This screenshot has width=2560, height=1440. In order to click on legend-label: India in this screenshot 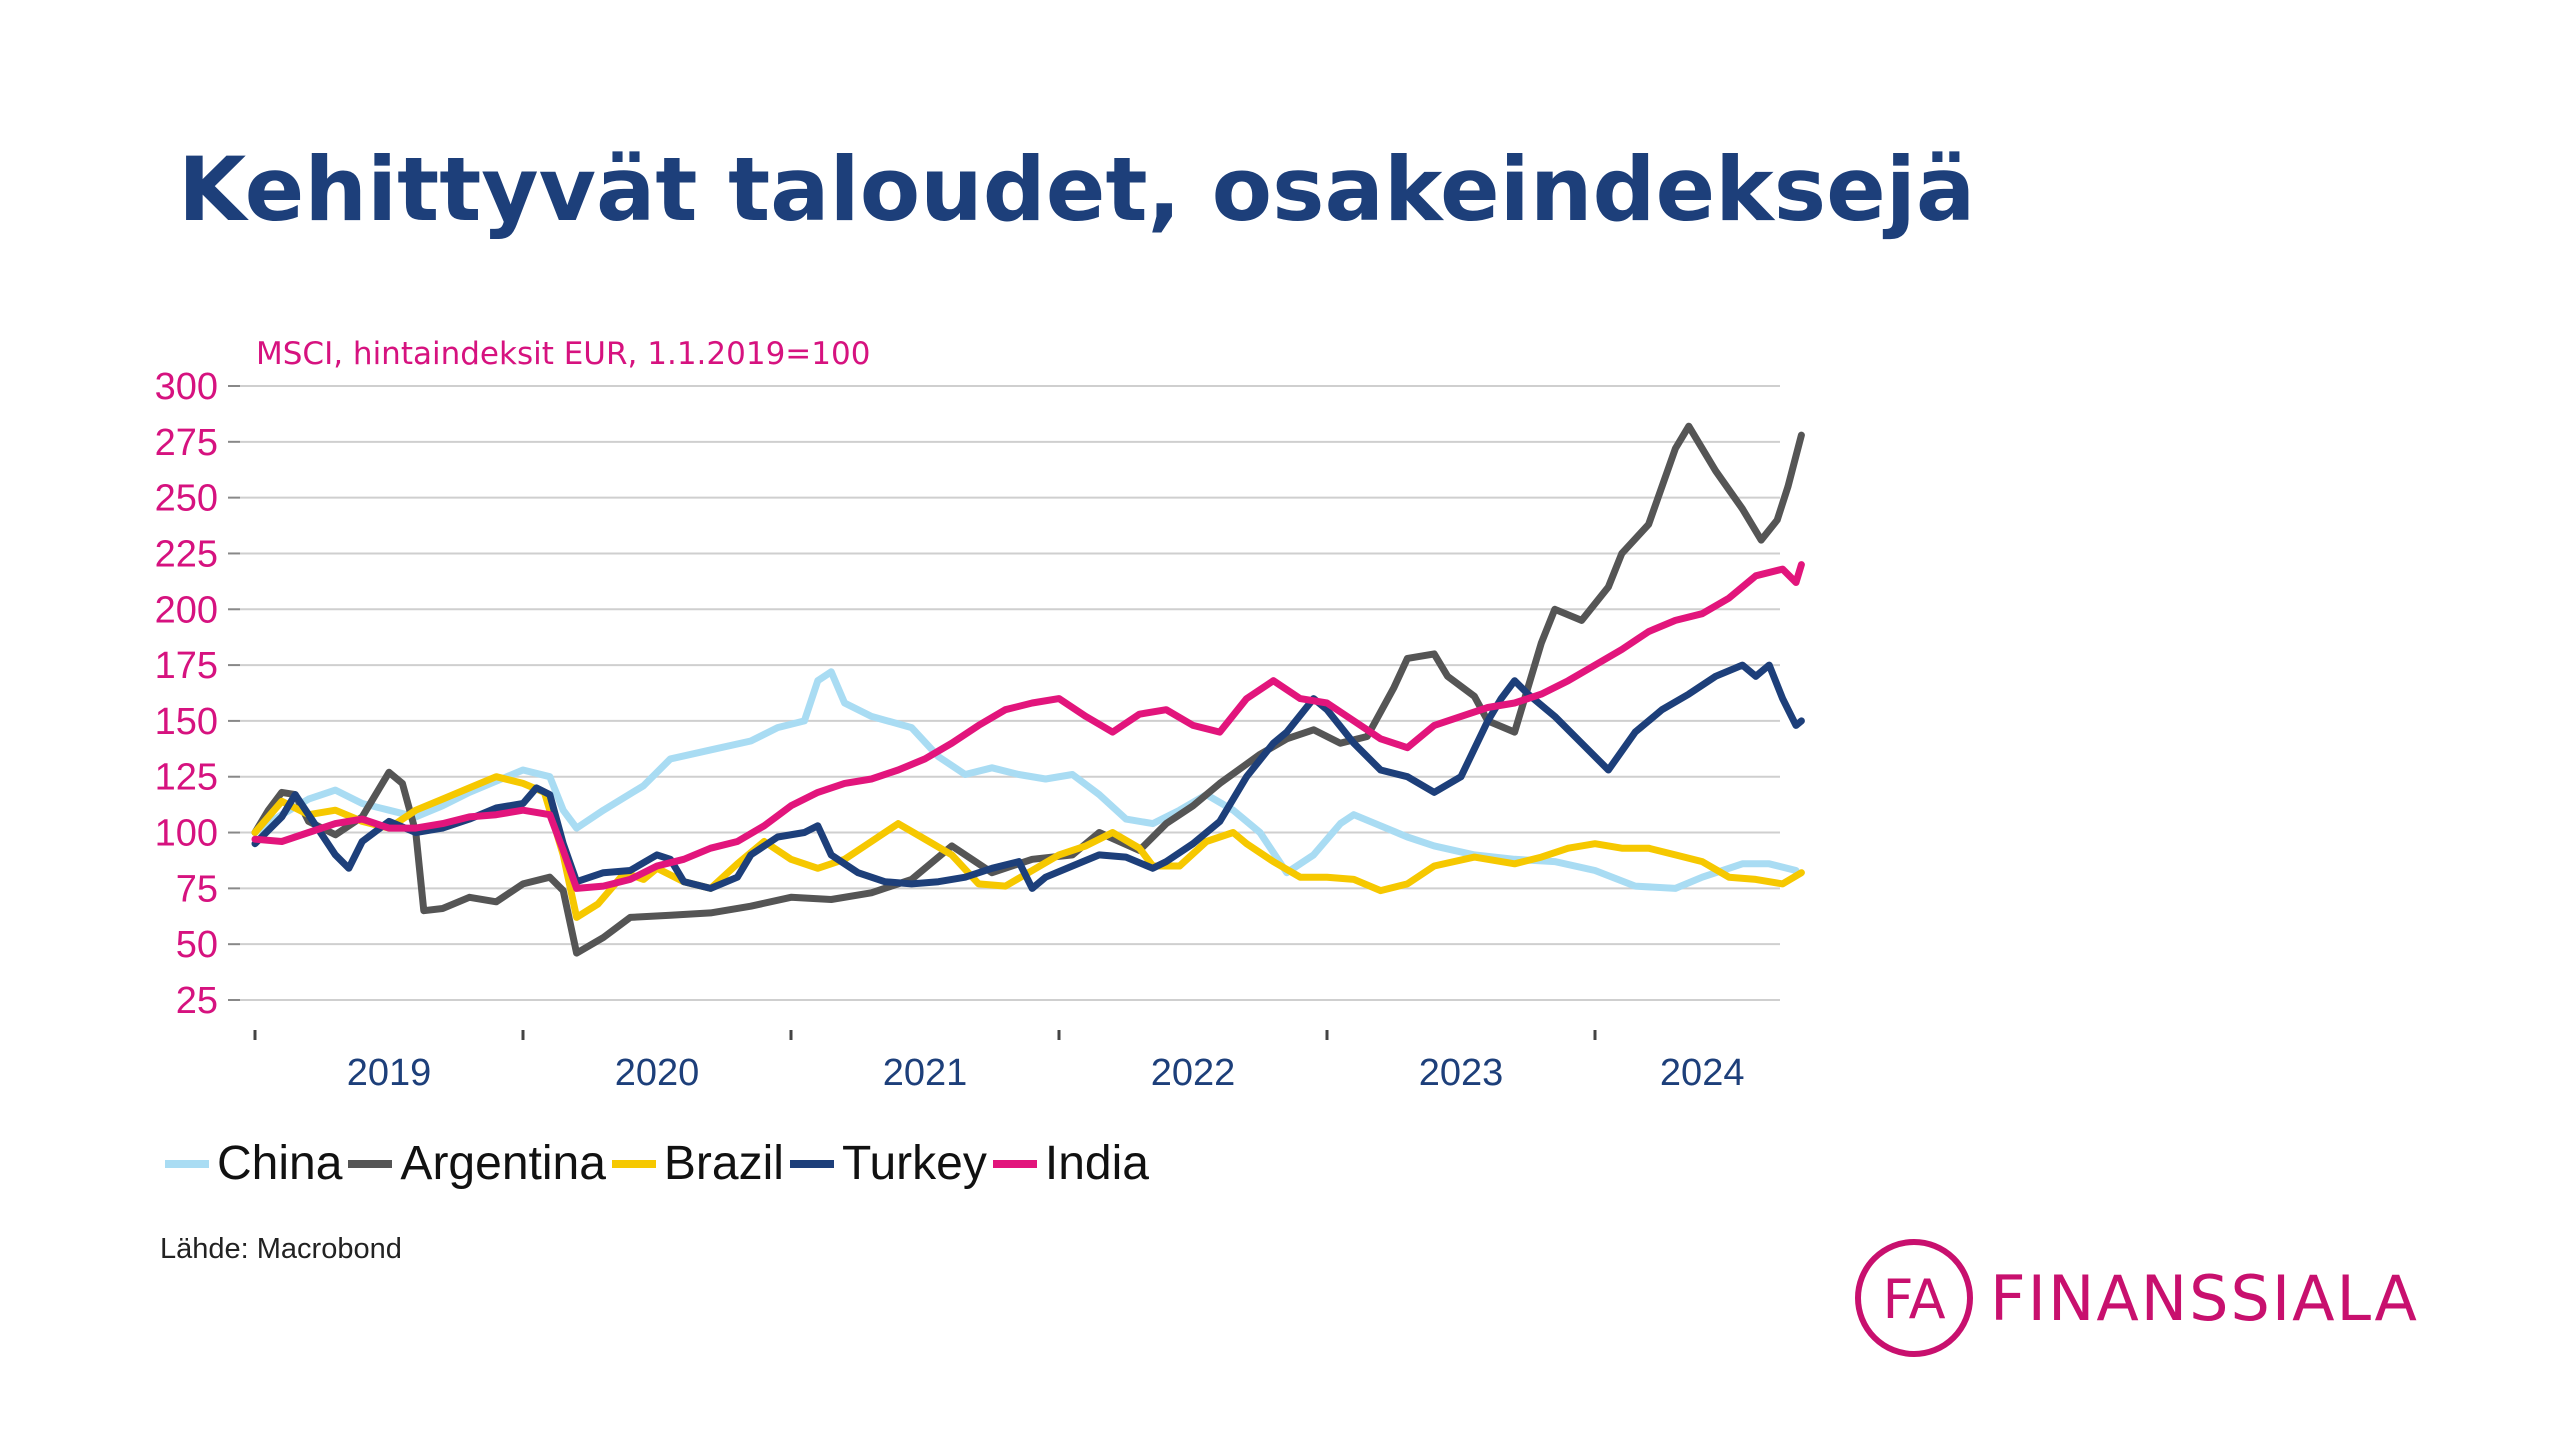, I will do `click(1096, 1163)`.